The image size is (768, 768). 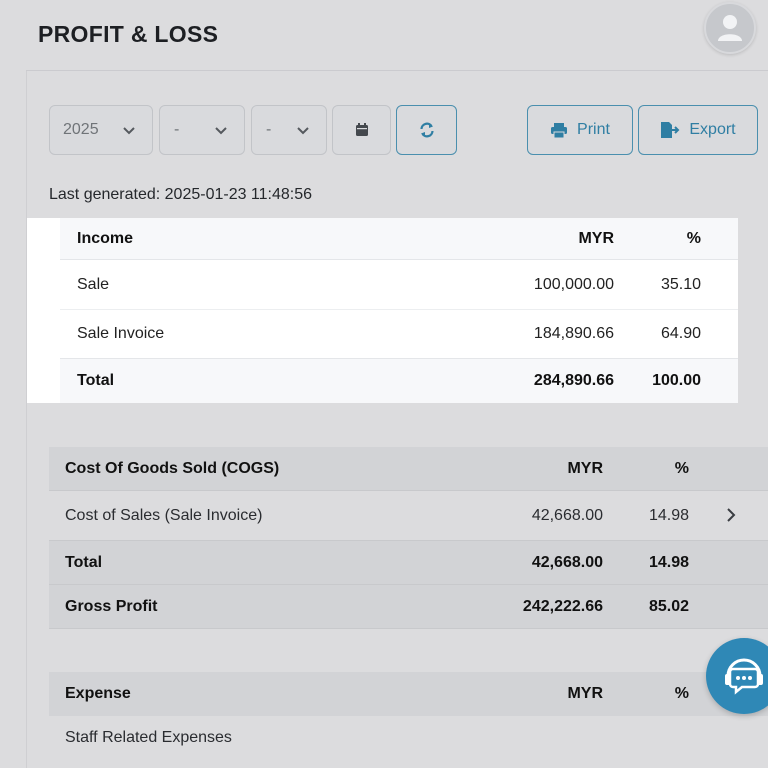 I want to click on calendar-button, so click(x=361, y=130).